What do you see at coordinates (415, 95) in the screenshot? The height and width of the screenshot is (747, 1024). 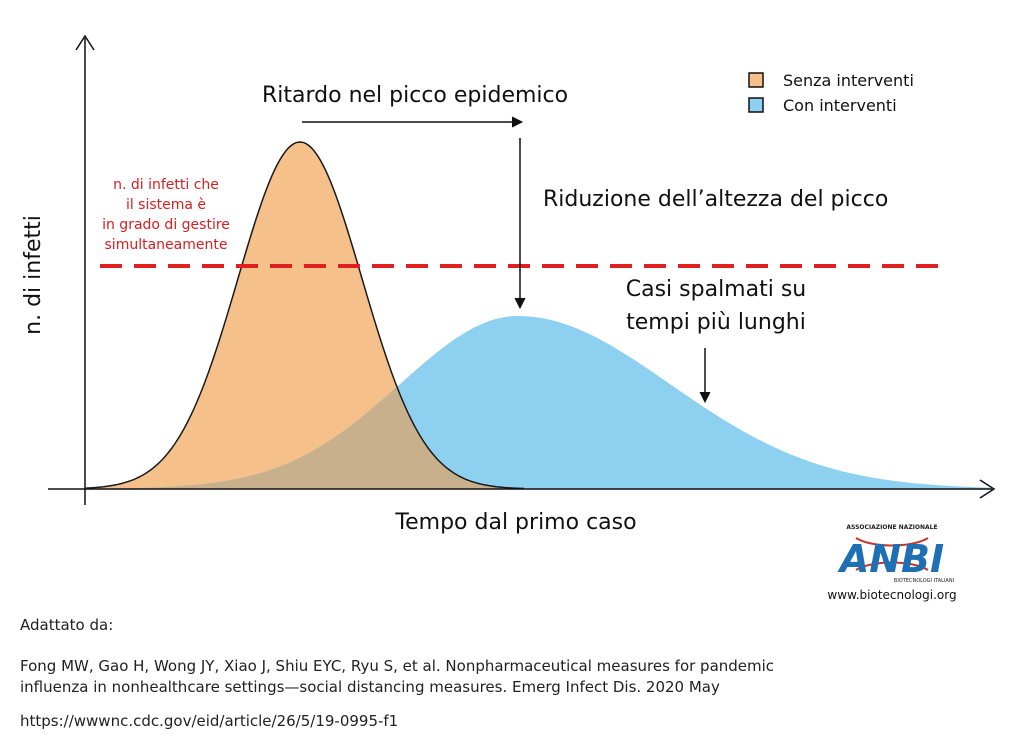 I see `delay-label: Ritardo nel picco epidemico` at bounding box center [415, 95].